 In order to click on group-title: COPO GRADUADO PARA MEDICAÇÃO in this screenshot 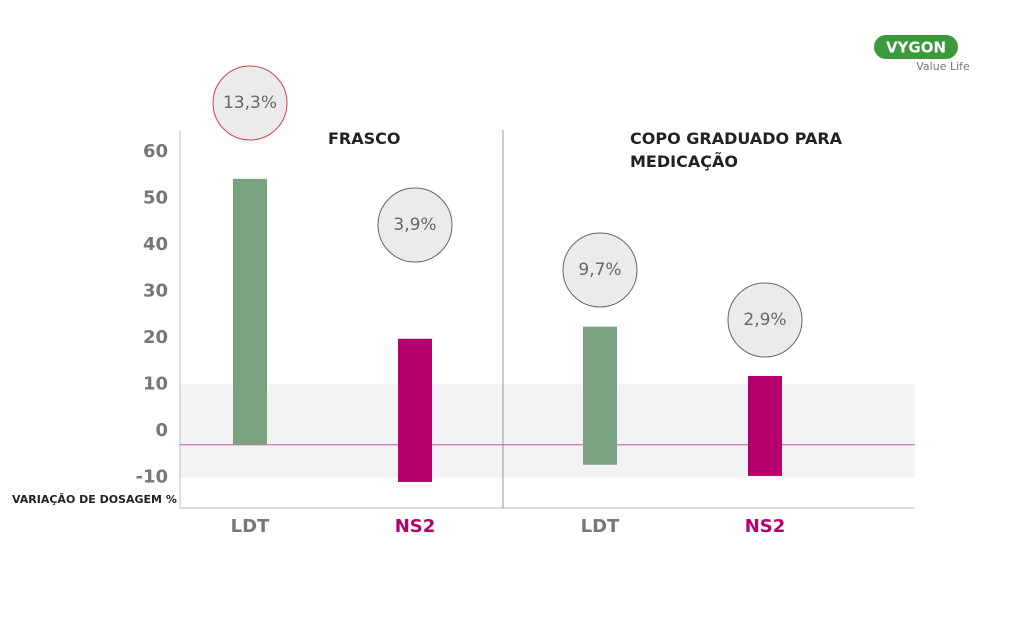, I will do `click(736, 150)`.